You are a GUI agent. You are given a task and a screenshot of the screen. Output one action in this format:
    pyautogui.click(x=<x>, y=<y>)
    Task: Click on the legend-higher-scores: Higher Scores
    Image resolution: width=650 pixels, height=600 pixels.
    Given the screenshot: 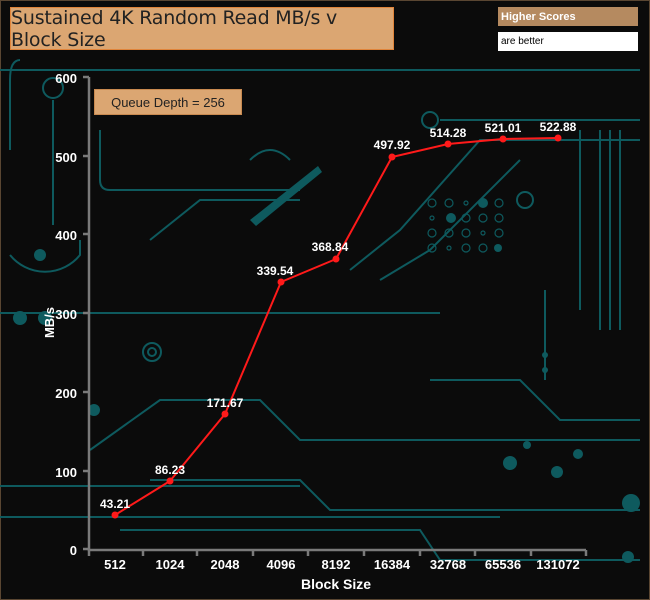 What is the action you would take?
    pyautogui.click(x=568, y=16)
    